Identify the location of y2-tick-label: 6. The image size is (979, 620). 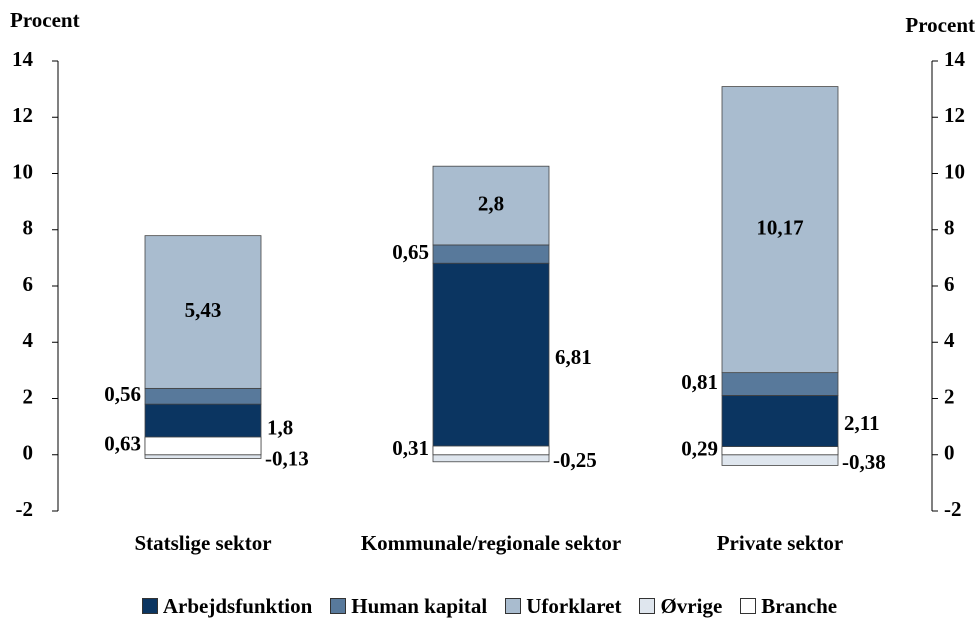
(949, 284).